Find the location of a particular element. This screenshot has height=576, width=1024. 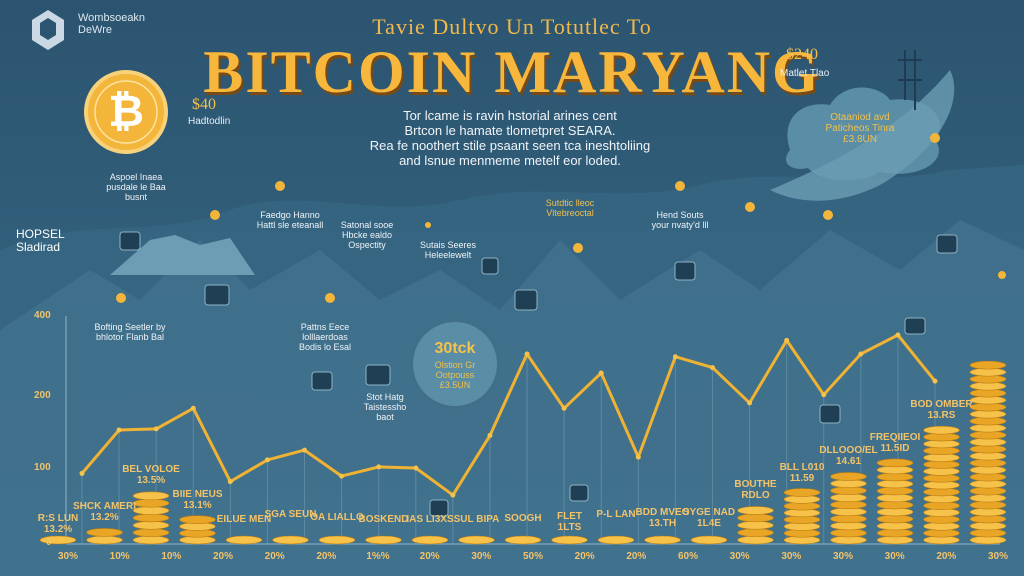

bar-label-value: 14.61 is located at coordinates (848, 462).